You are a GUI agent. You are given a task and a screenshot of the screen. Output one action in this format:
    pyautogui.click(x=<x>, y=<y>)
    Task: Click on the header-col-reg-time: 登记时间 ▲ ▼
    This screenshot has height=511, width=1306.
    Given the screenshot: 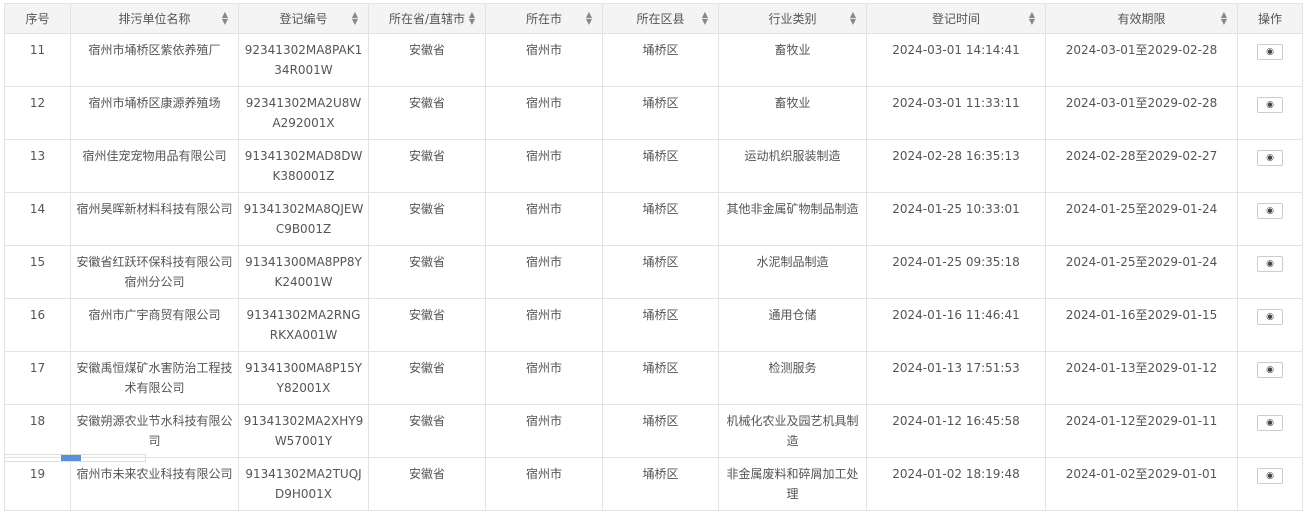 What is the action you would take?
    pyautogui.click(x=956, y=18)
    